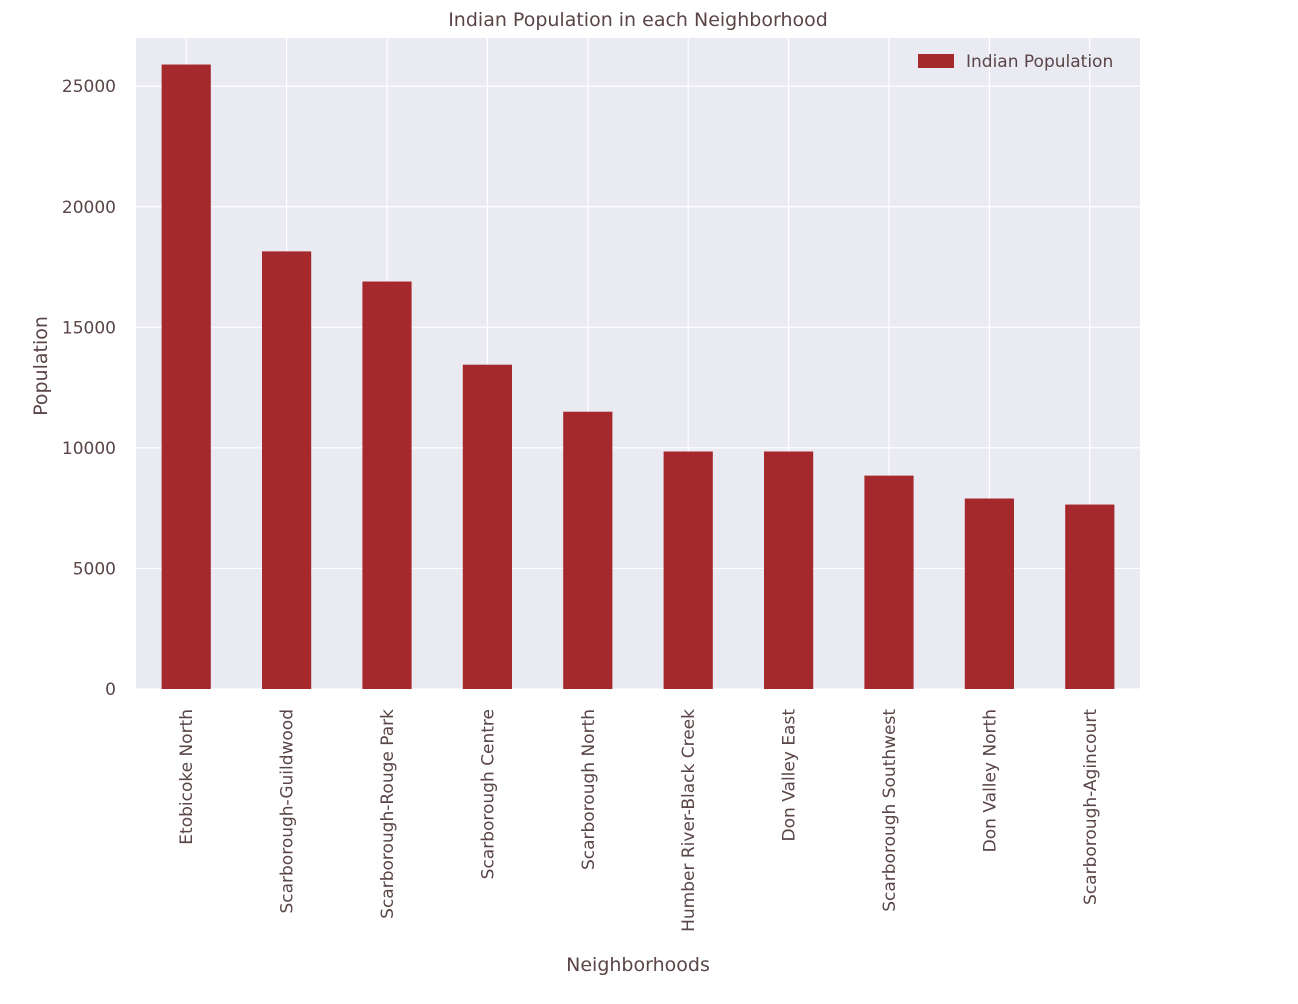  I want to click on legend-label: Indian Population, so click(1039, 62).